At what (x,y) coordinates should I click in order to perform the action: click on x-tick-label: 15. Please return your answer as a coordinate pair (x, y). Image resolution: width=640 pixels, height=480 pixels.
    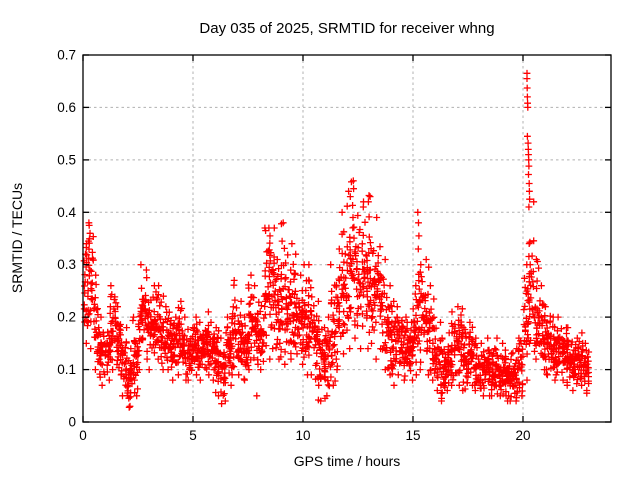
    Looking at the image, I should click on (412, 435).